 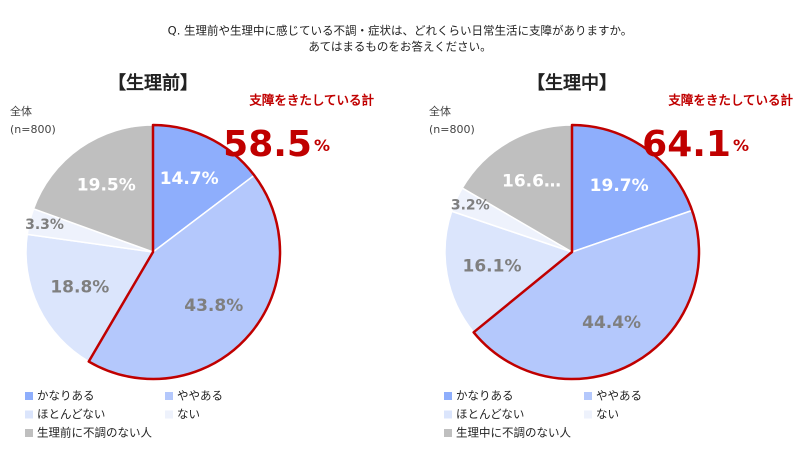 I want to click on value-label: 3.2%, so click(x=470, y=206).